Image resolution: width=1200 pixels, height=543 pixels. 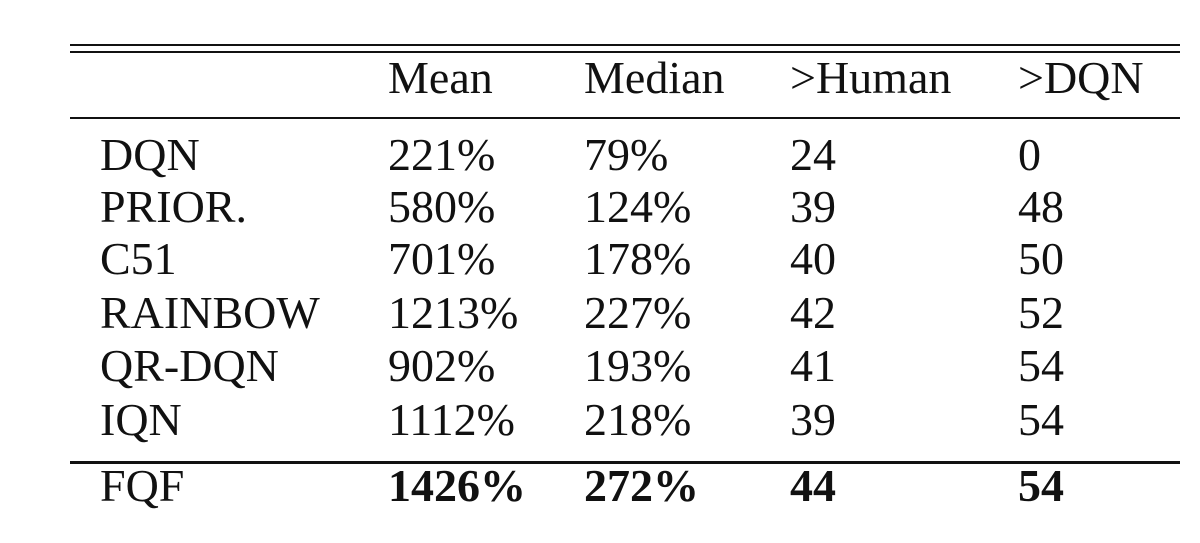 I want to click on column-header: Mean, so click(x=440, y=77).